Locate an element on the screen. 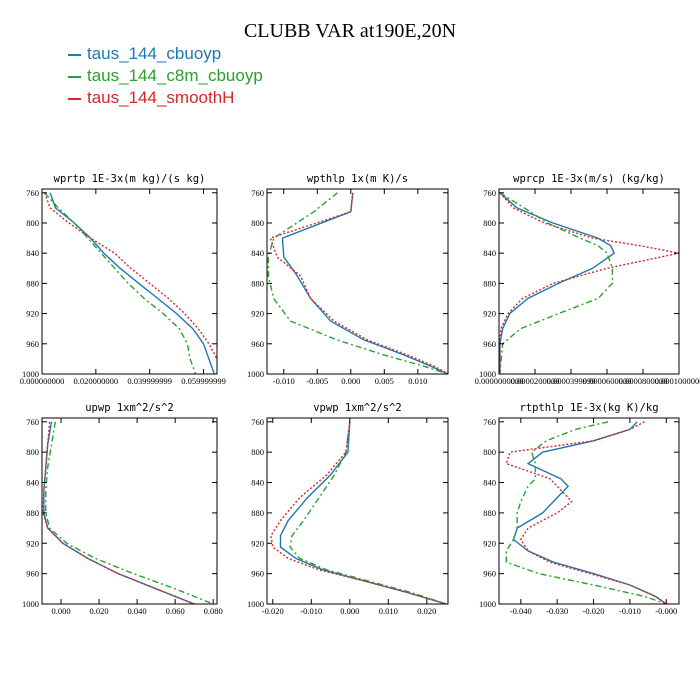 The width and height of the screenshot is (700, 700). x-tick-label: 0.0000200000 is located at coordinates (535, 381).